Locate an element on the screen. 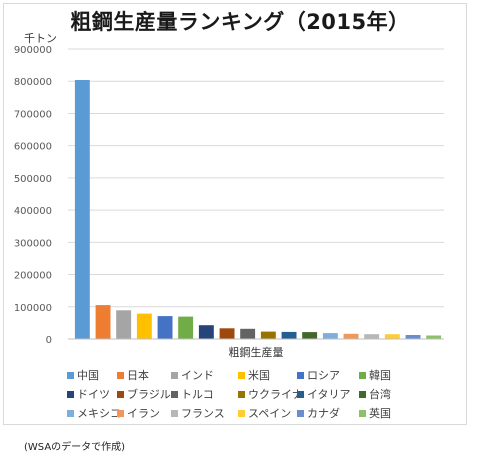 The width and height of the screenshot is (480, 463). legend-label: フランス is located at coordinates (203, 413).